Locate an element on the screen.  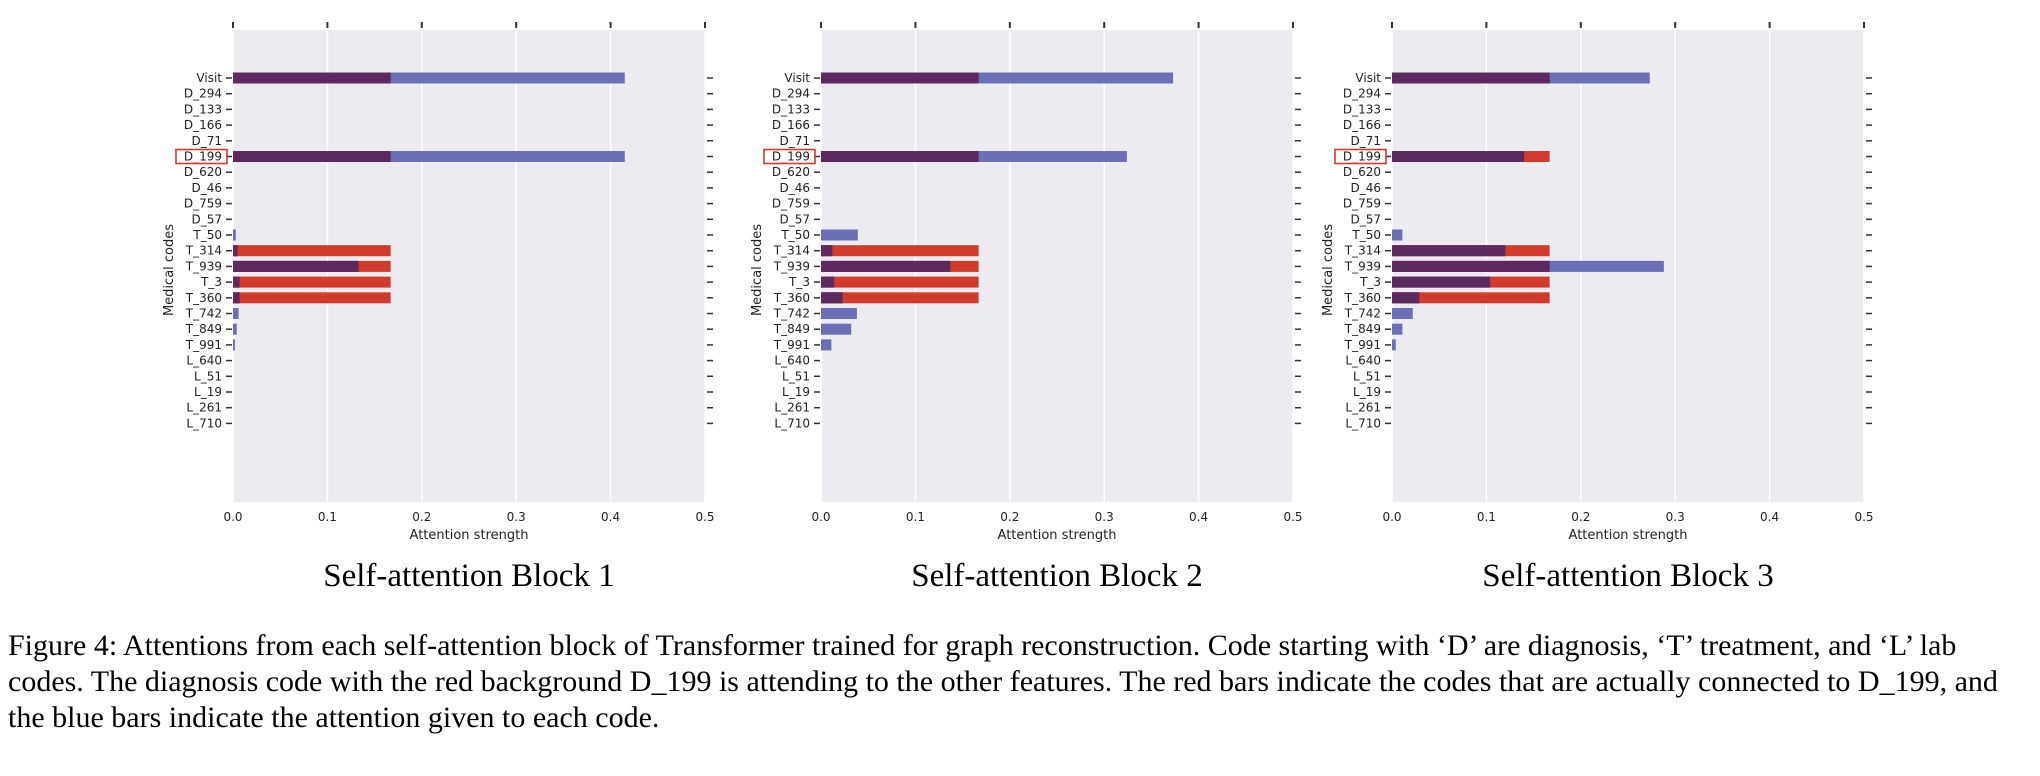
panel-title: Self-attention Block 3 is located at coordinates (1627, 574).